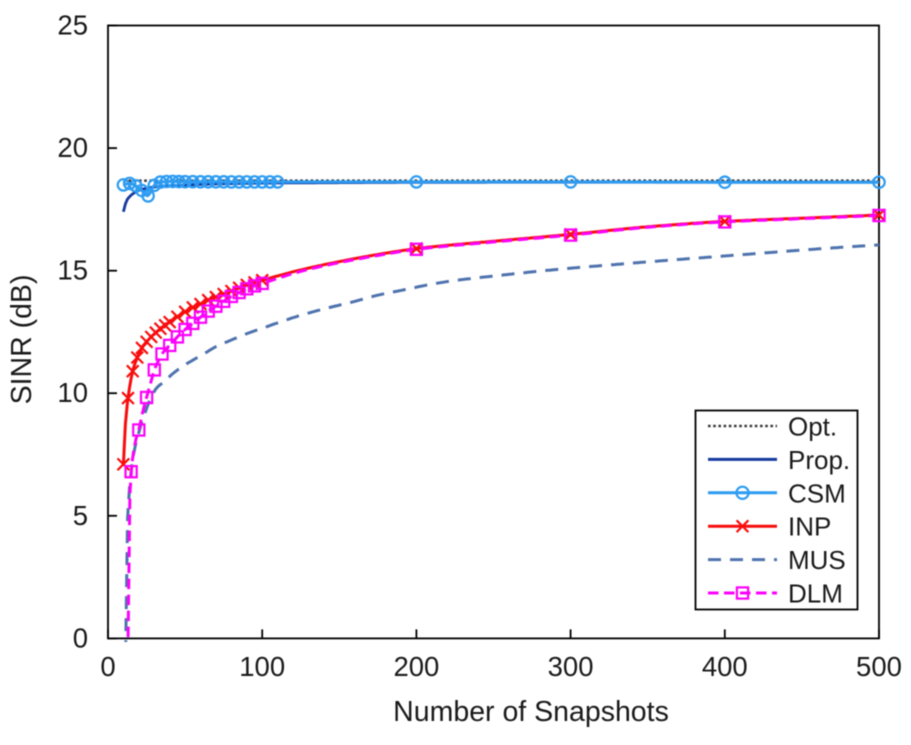  I want to click on svg-text: CSM, so click(817, 493).